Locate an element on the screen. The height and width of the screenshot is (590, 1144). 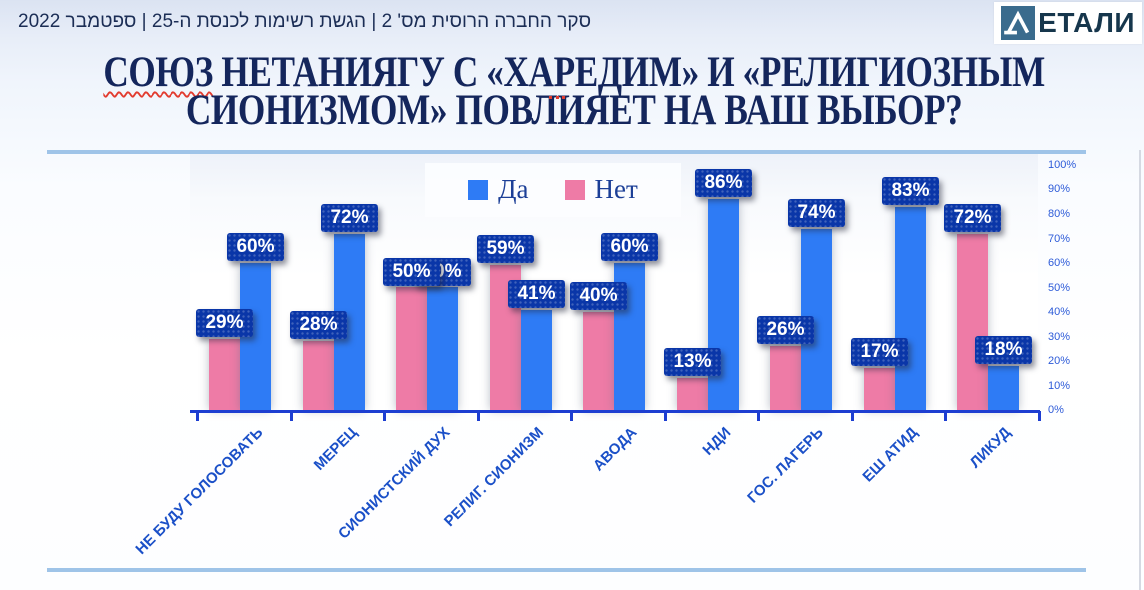
legend: Да Нет is located at coordinates (553, 190).